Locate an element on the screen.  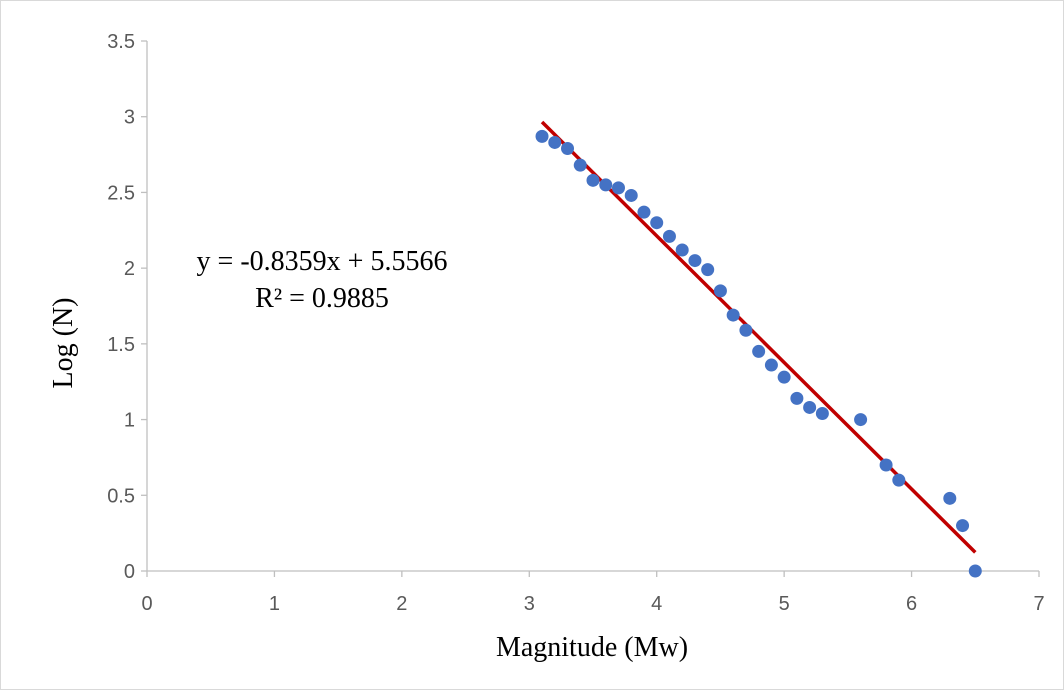
x-tick-label: 7 is located at coordinates (1038, 604).